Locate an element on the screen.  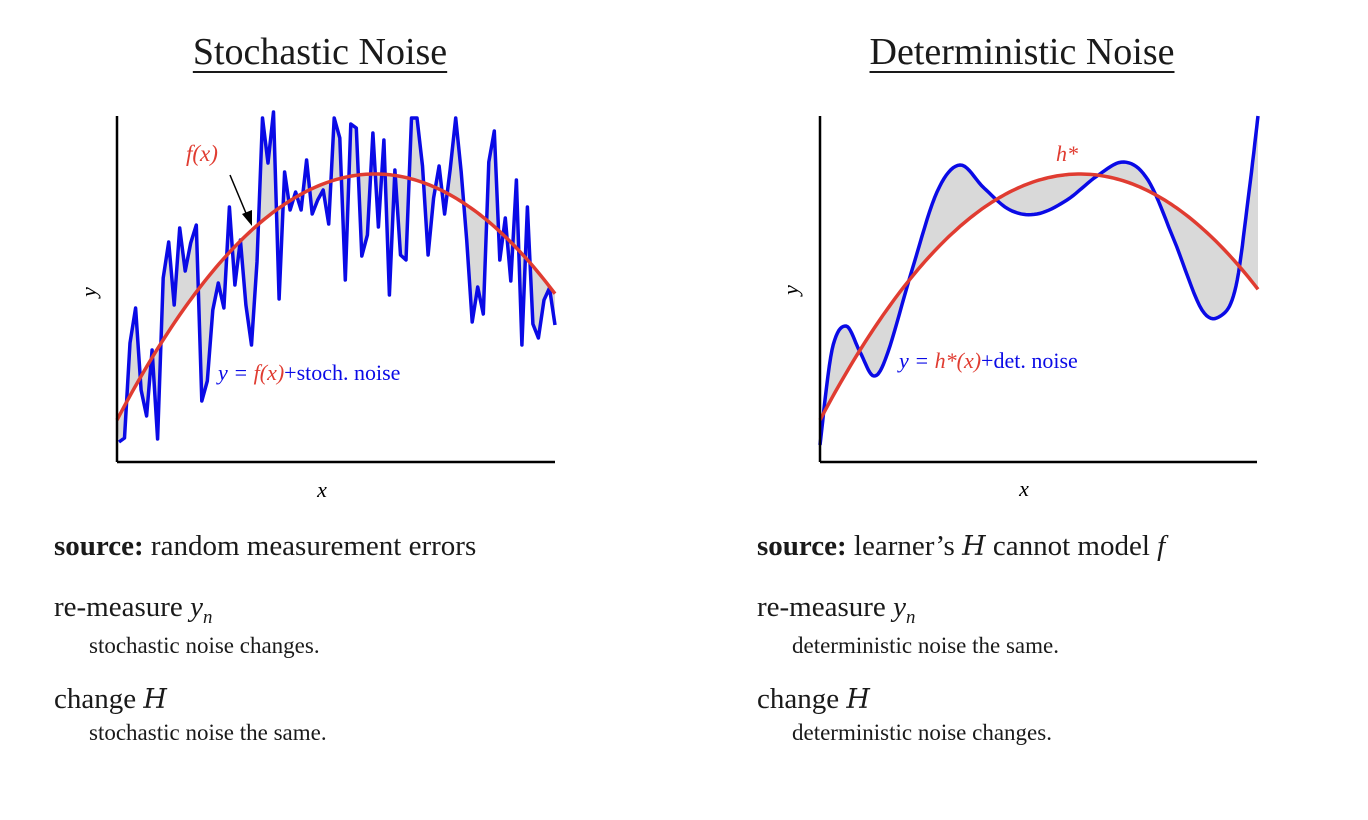
right-panel-title: Deterministic Noise is located at coordinates (1022, 52).